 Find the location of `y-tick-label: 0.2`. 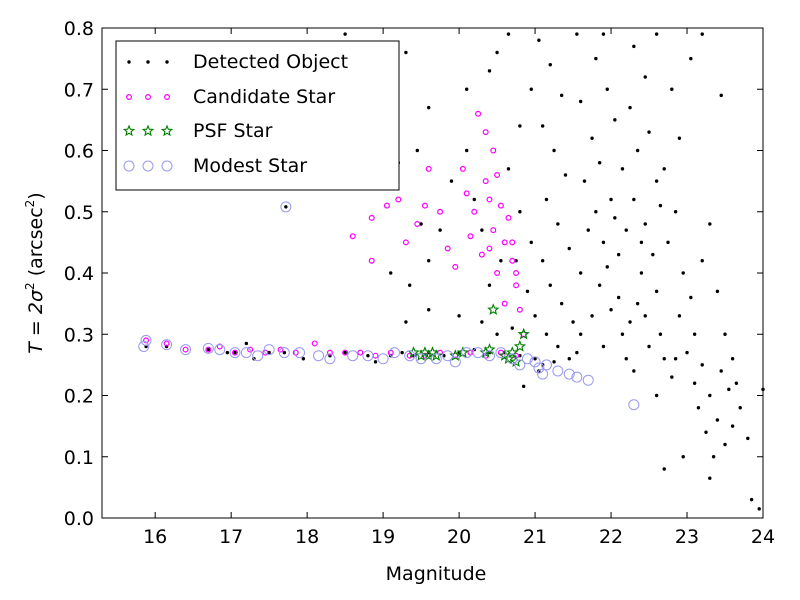

y-tick-label: 0.2 is located at coordinates (79, 397).